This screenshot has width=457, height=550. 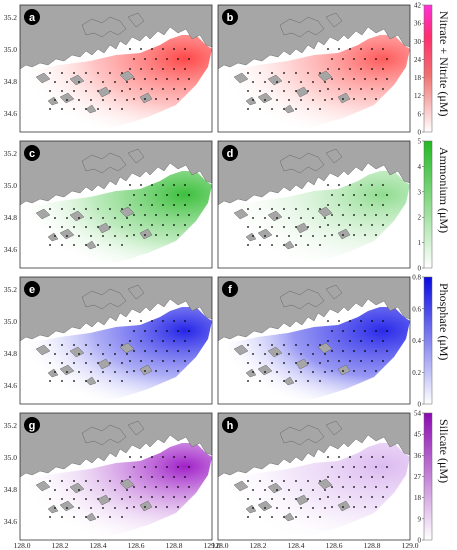 What do you see at coordinates (314, 68) in the screenshot?
I see `map-panel-b: b` at bounding box center [314, 68].